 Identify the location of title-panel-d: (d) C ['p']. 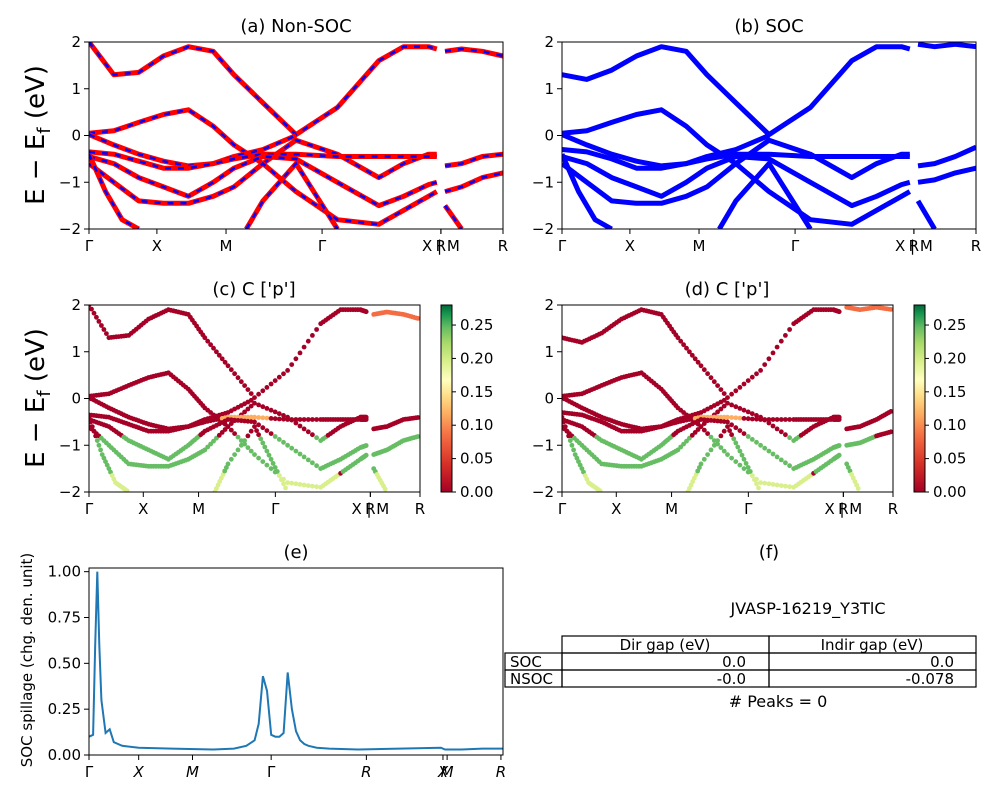
(727, 289).